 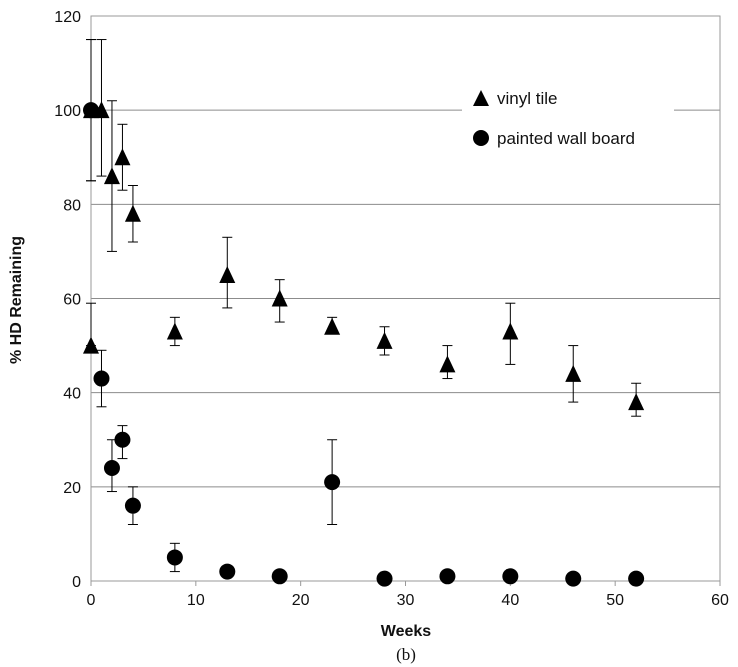 What do you see at coordinates (16, 300) in the screenshot?
I see `y-axis-title: % HD Remaining` at bounding box center [16, 300].